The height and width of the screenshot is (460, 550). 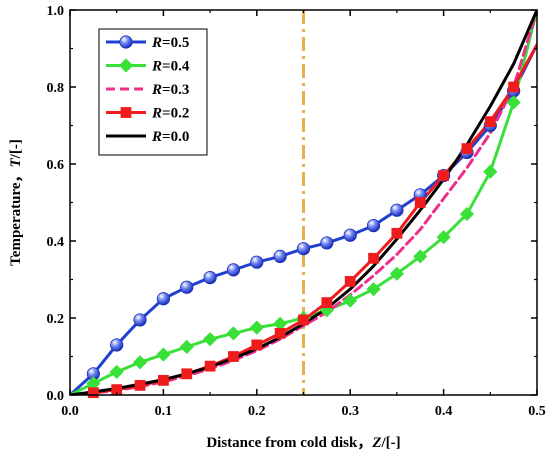 What do you see at coordinates (175, 137) in the screenshot?
I see `legend-label-value: =0.0` at bounding box center [175, 137].